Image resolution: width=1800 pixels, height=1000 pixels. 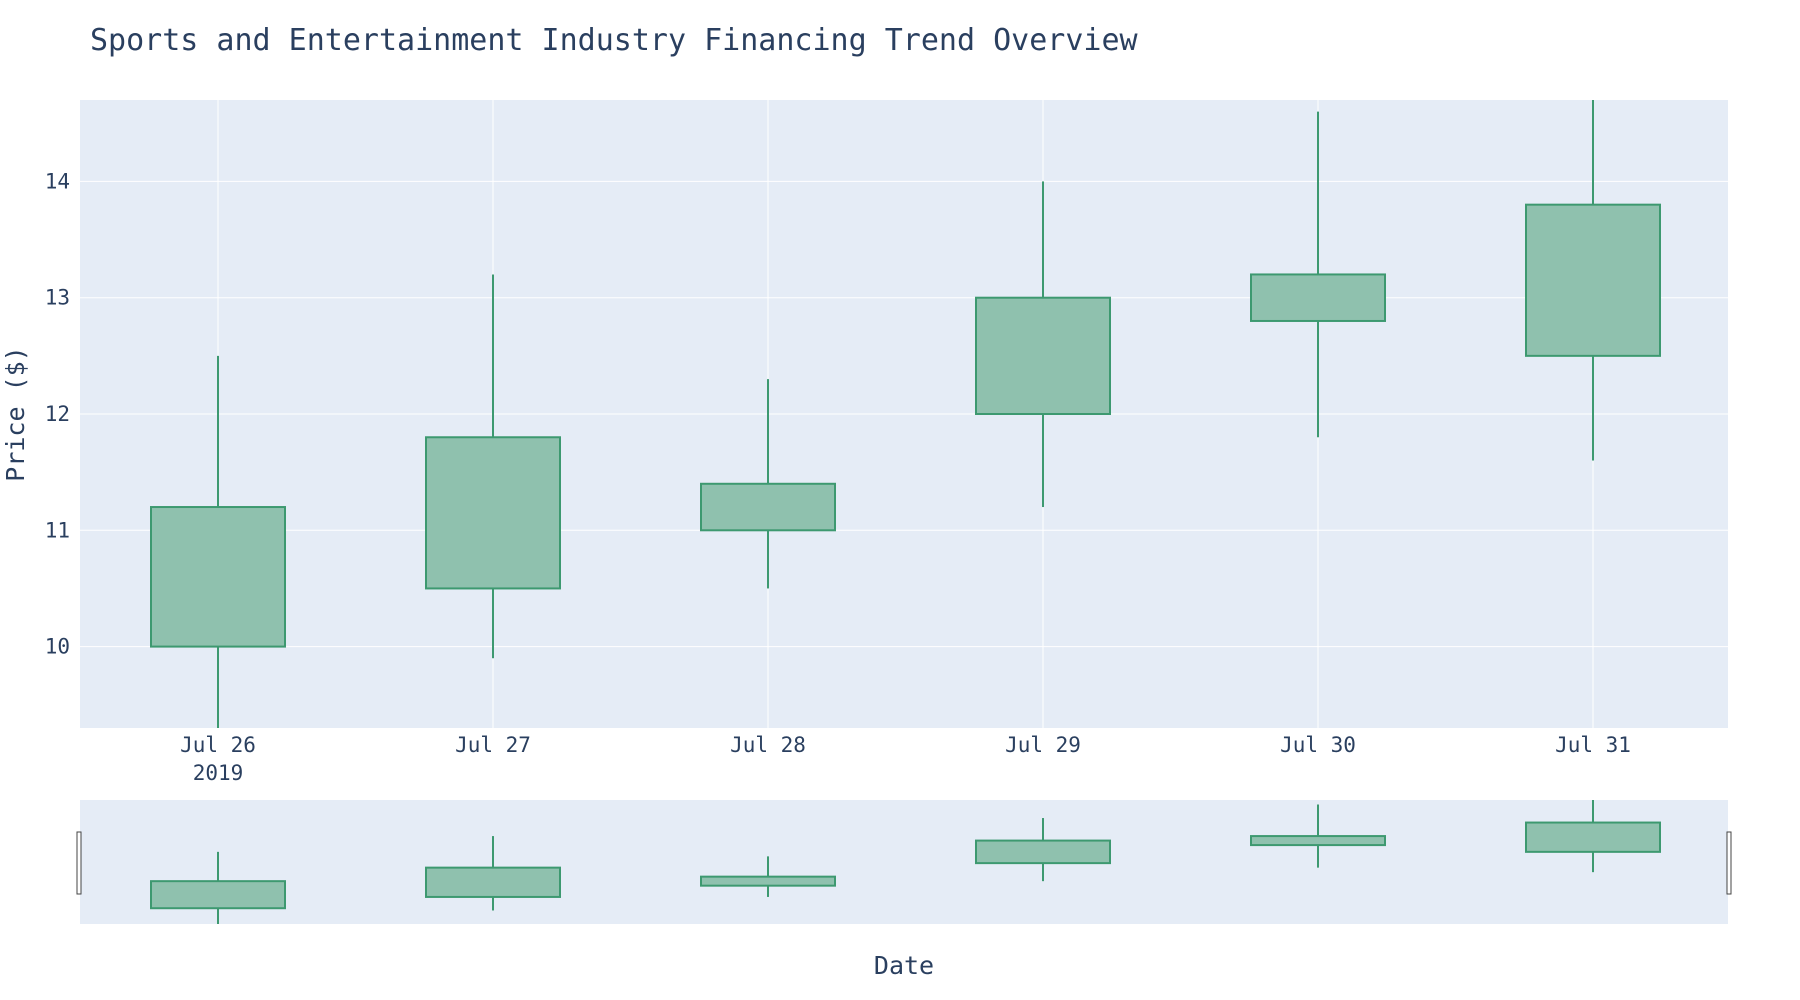 I want to click on range-slider-area, so click(x=904, y=862).